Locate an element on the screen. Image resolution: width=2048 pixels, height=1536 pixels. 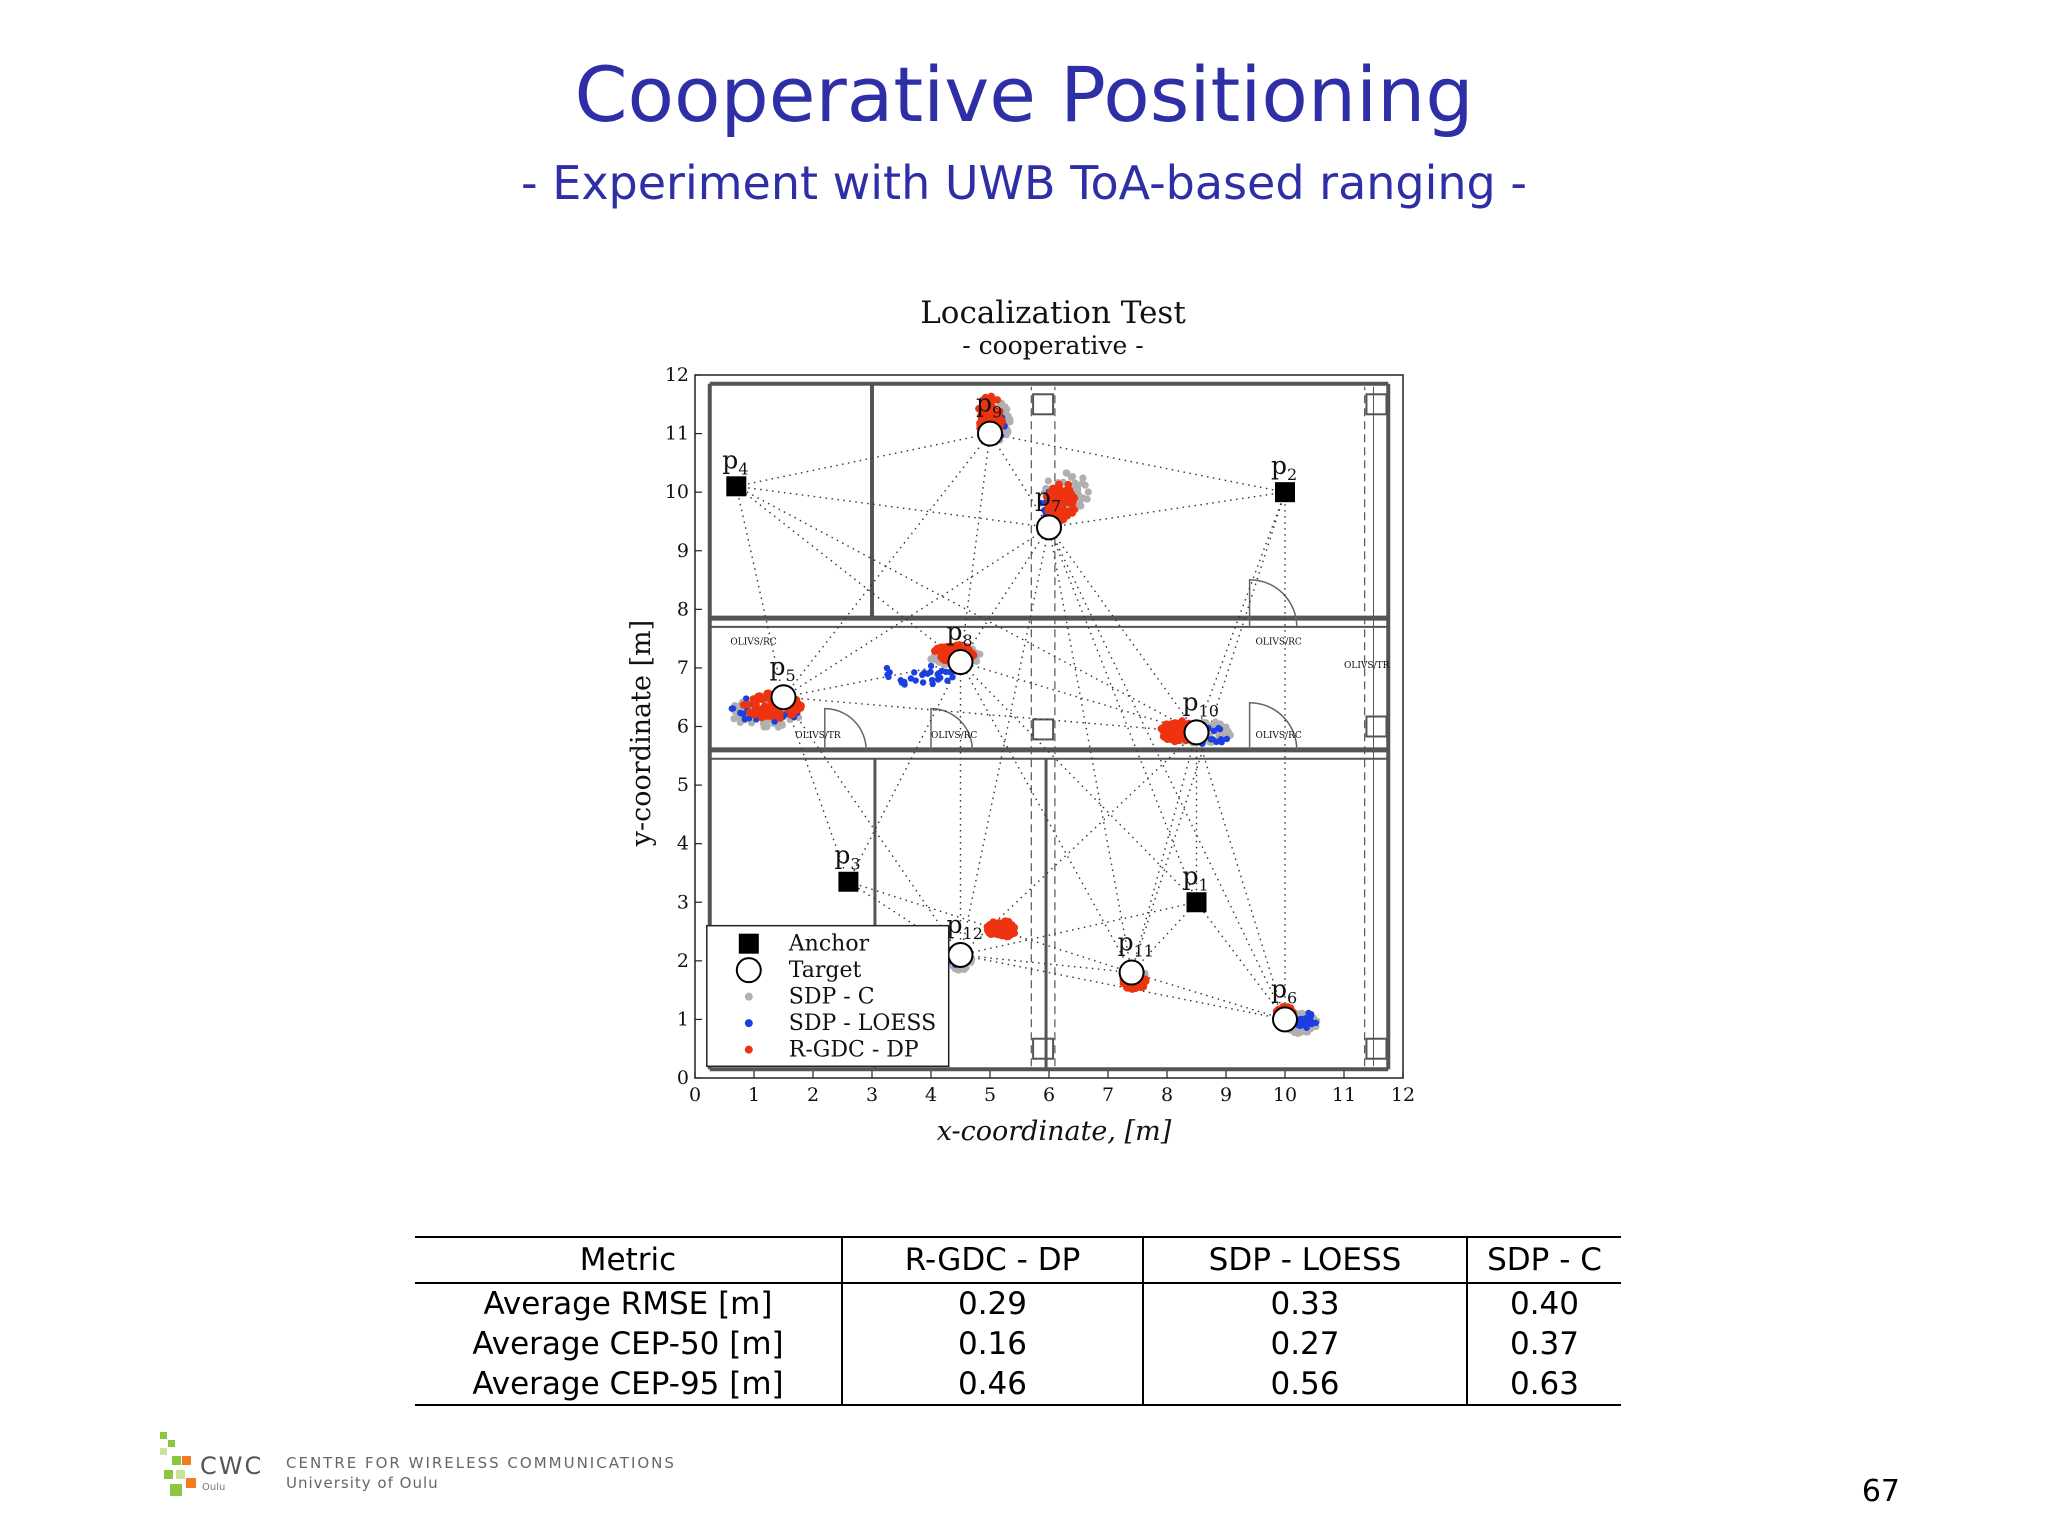
table-cell: 0.37 is located at coordinates (1543, 1344).